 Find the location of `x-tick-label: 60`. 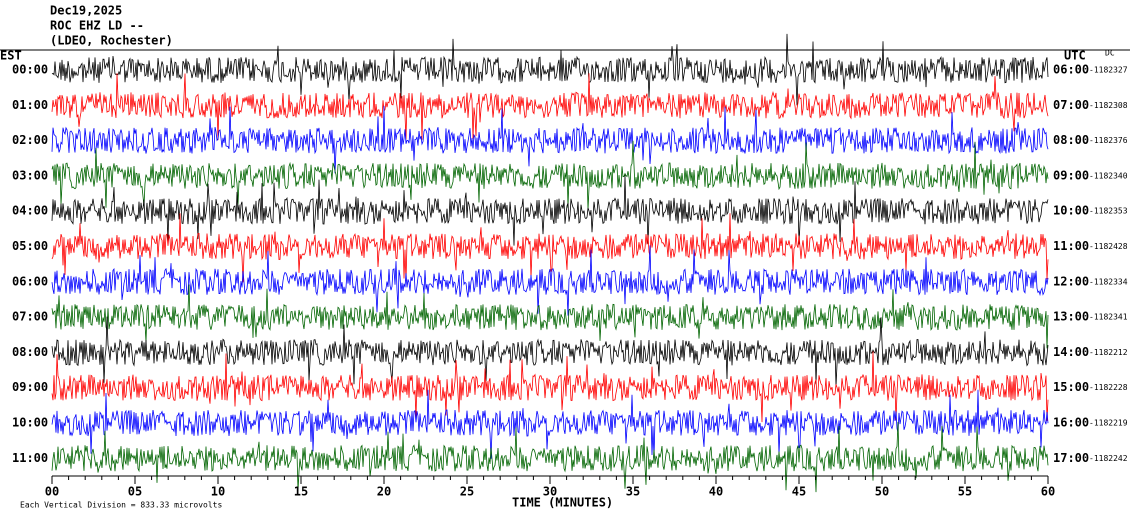

x-tick-label: 60 is located at coordinates (1048, 492).